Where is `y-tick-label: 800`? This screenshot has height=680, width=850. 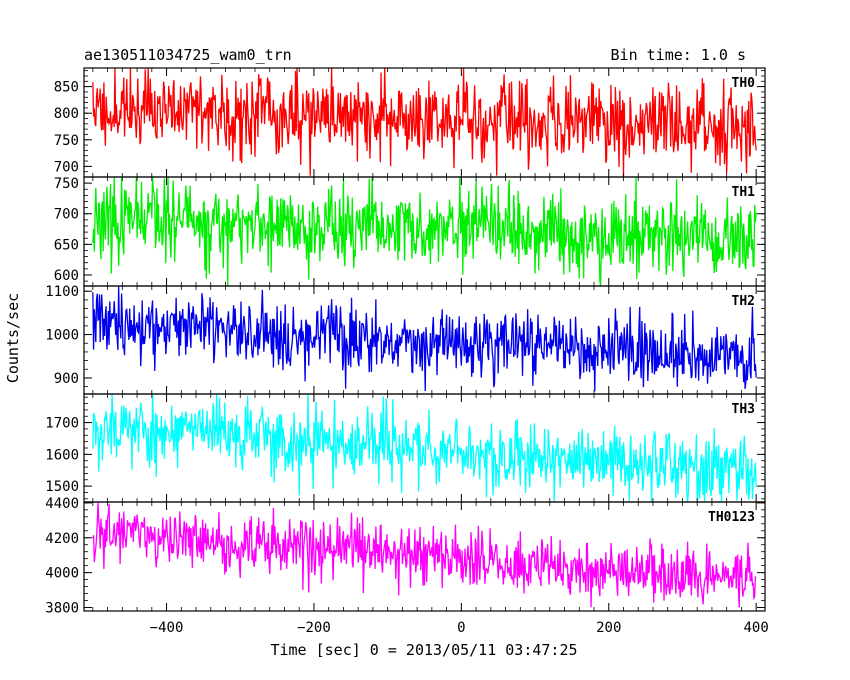
y-tick-label: 800 is located at coordinates (66, 114).